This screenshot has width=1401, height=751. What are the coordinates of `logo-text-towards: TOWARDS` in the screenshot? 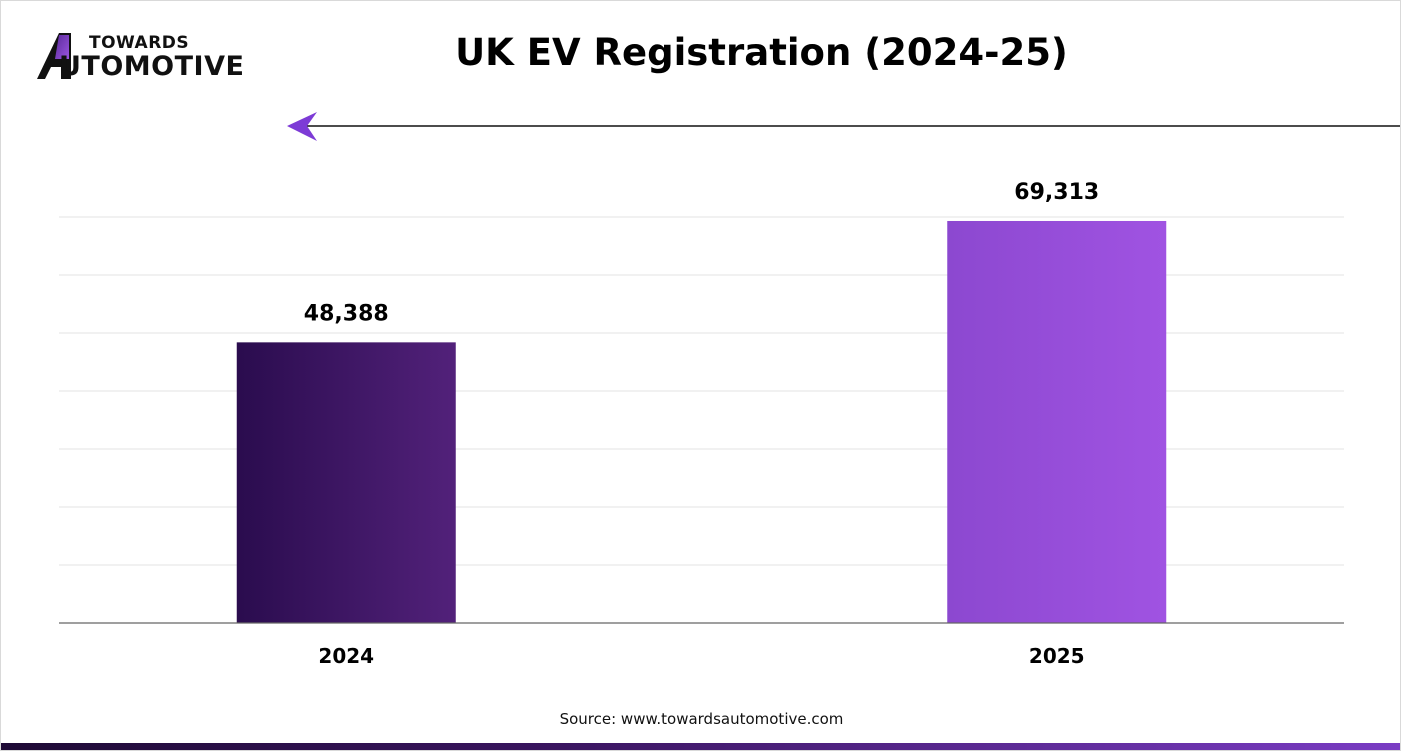 It's located at (139, 43).